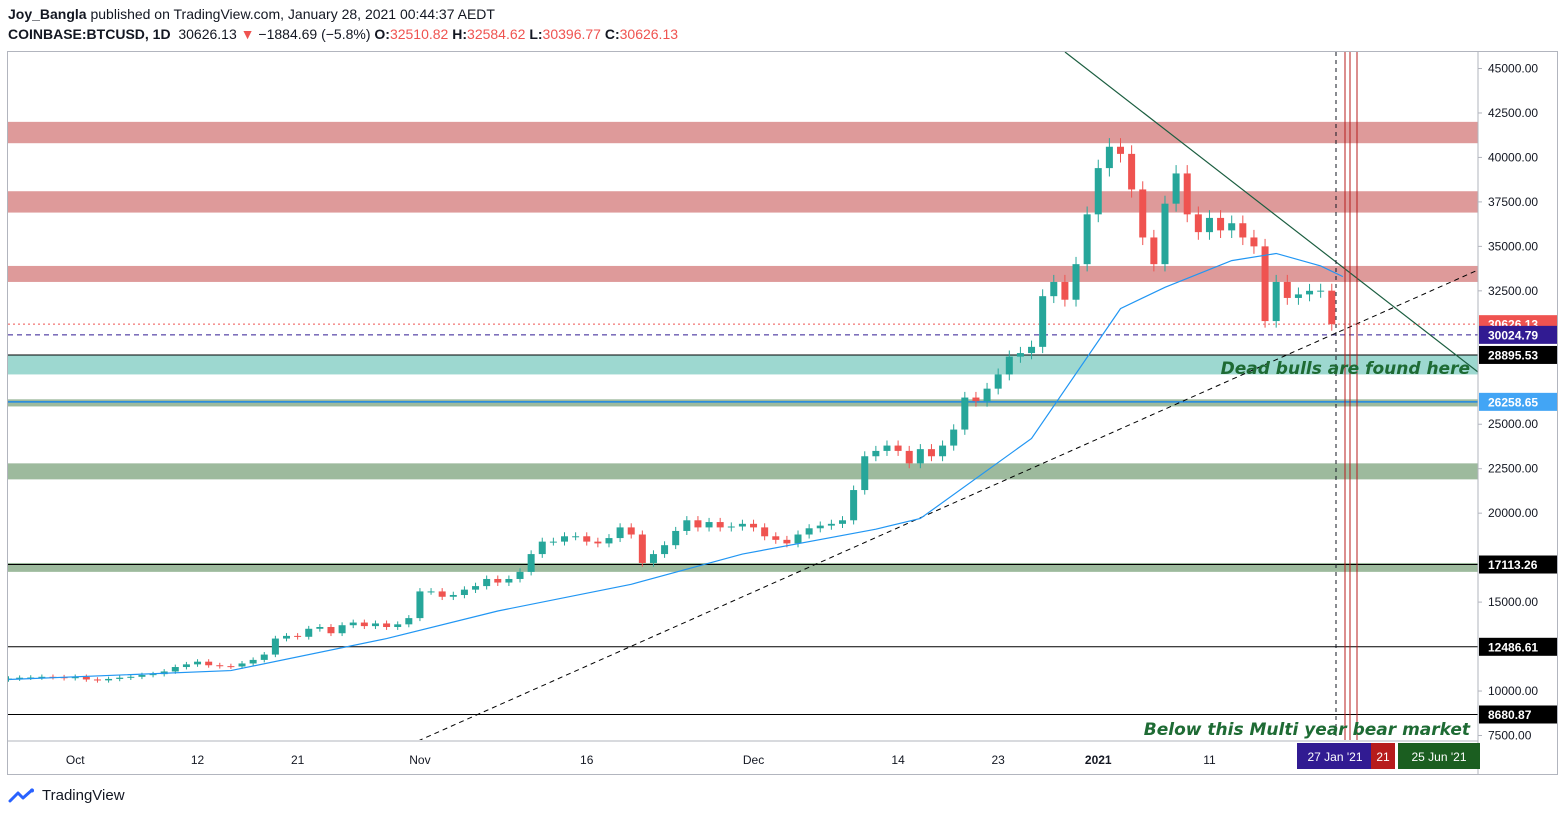 The width and height of the screenshot is (1567, 819). I want to click on open-value: 32510.82, so click(419, 34).